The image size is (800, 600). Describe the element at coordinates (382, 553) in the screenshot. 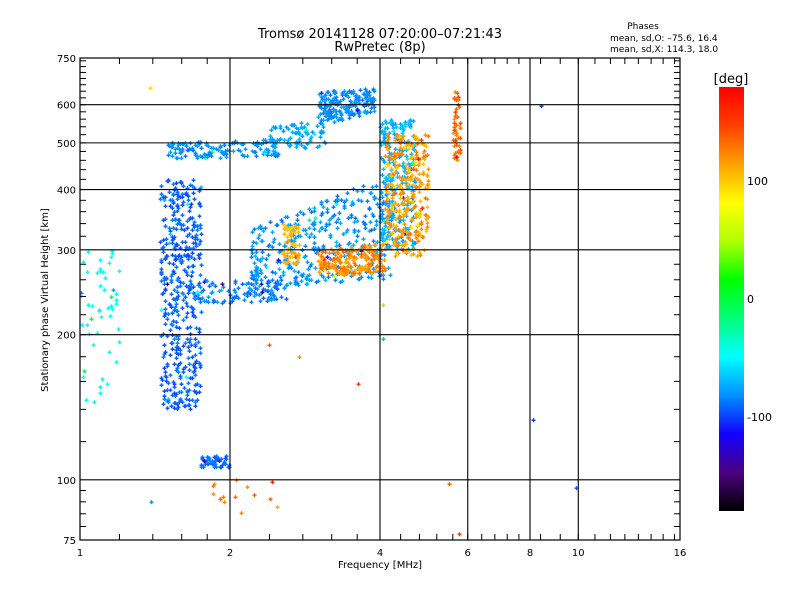

I see `x-tick-labels: 1 2 4 6 8 10 16` at that location.